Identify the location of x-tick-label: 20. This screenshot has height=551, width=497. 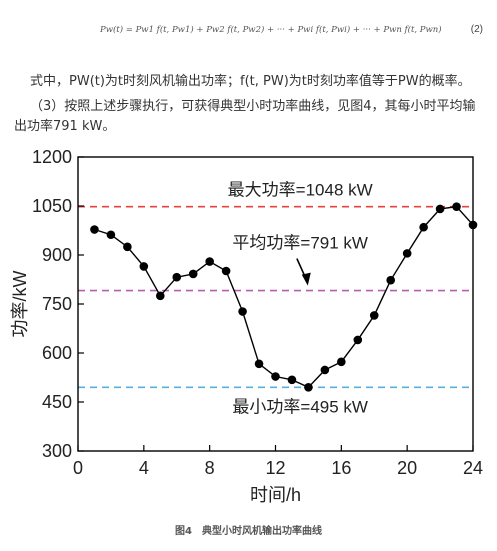
(407, 468).